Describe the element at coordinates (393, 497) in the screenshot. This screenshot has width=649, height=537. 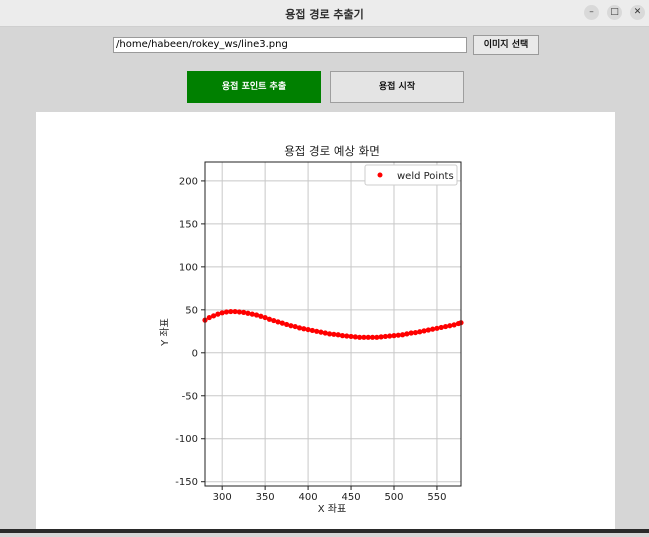
I see `x-tick-label: 500` at that location.